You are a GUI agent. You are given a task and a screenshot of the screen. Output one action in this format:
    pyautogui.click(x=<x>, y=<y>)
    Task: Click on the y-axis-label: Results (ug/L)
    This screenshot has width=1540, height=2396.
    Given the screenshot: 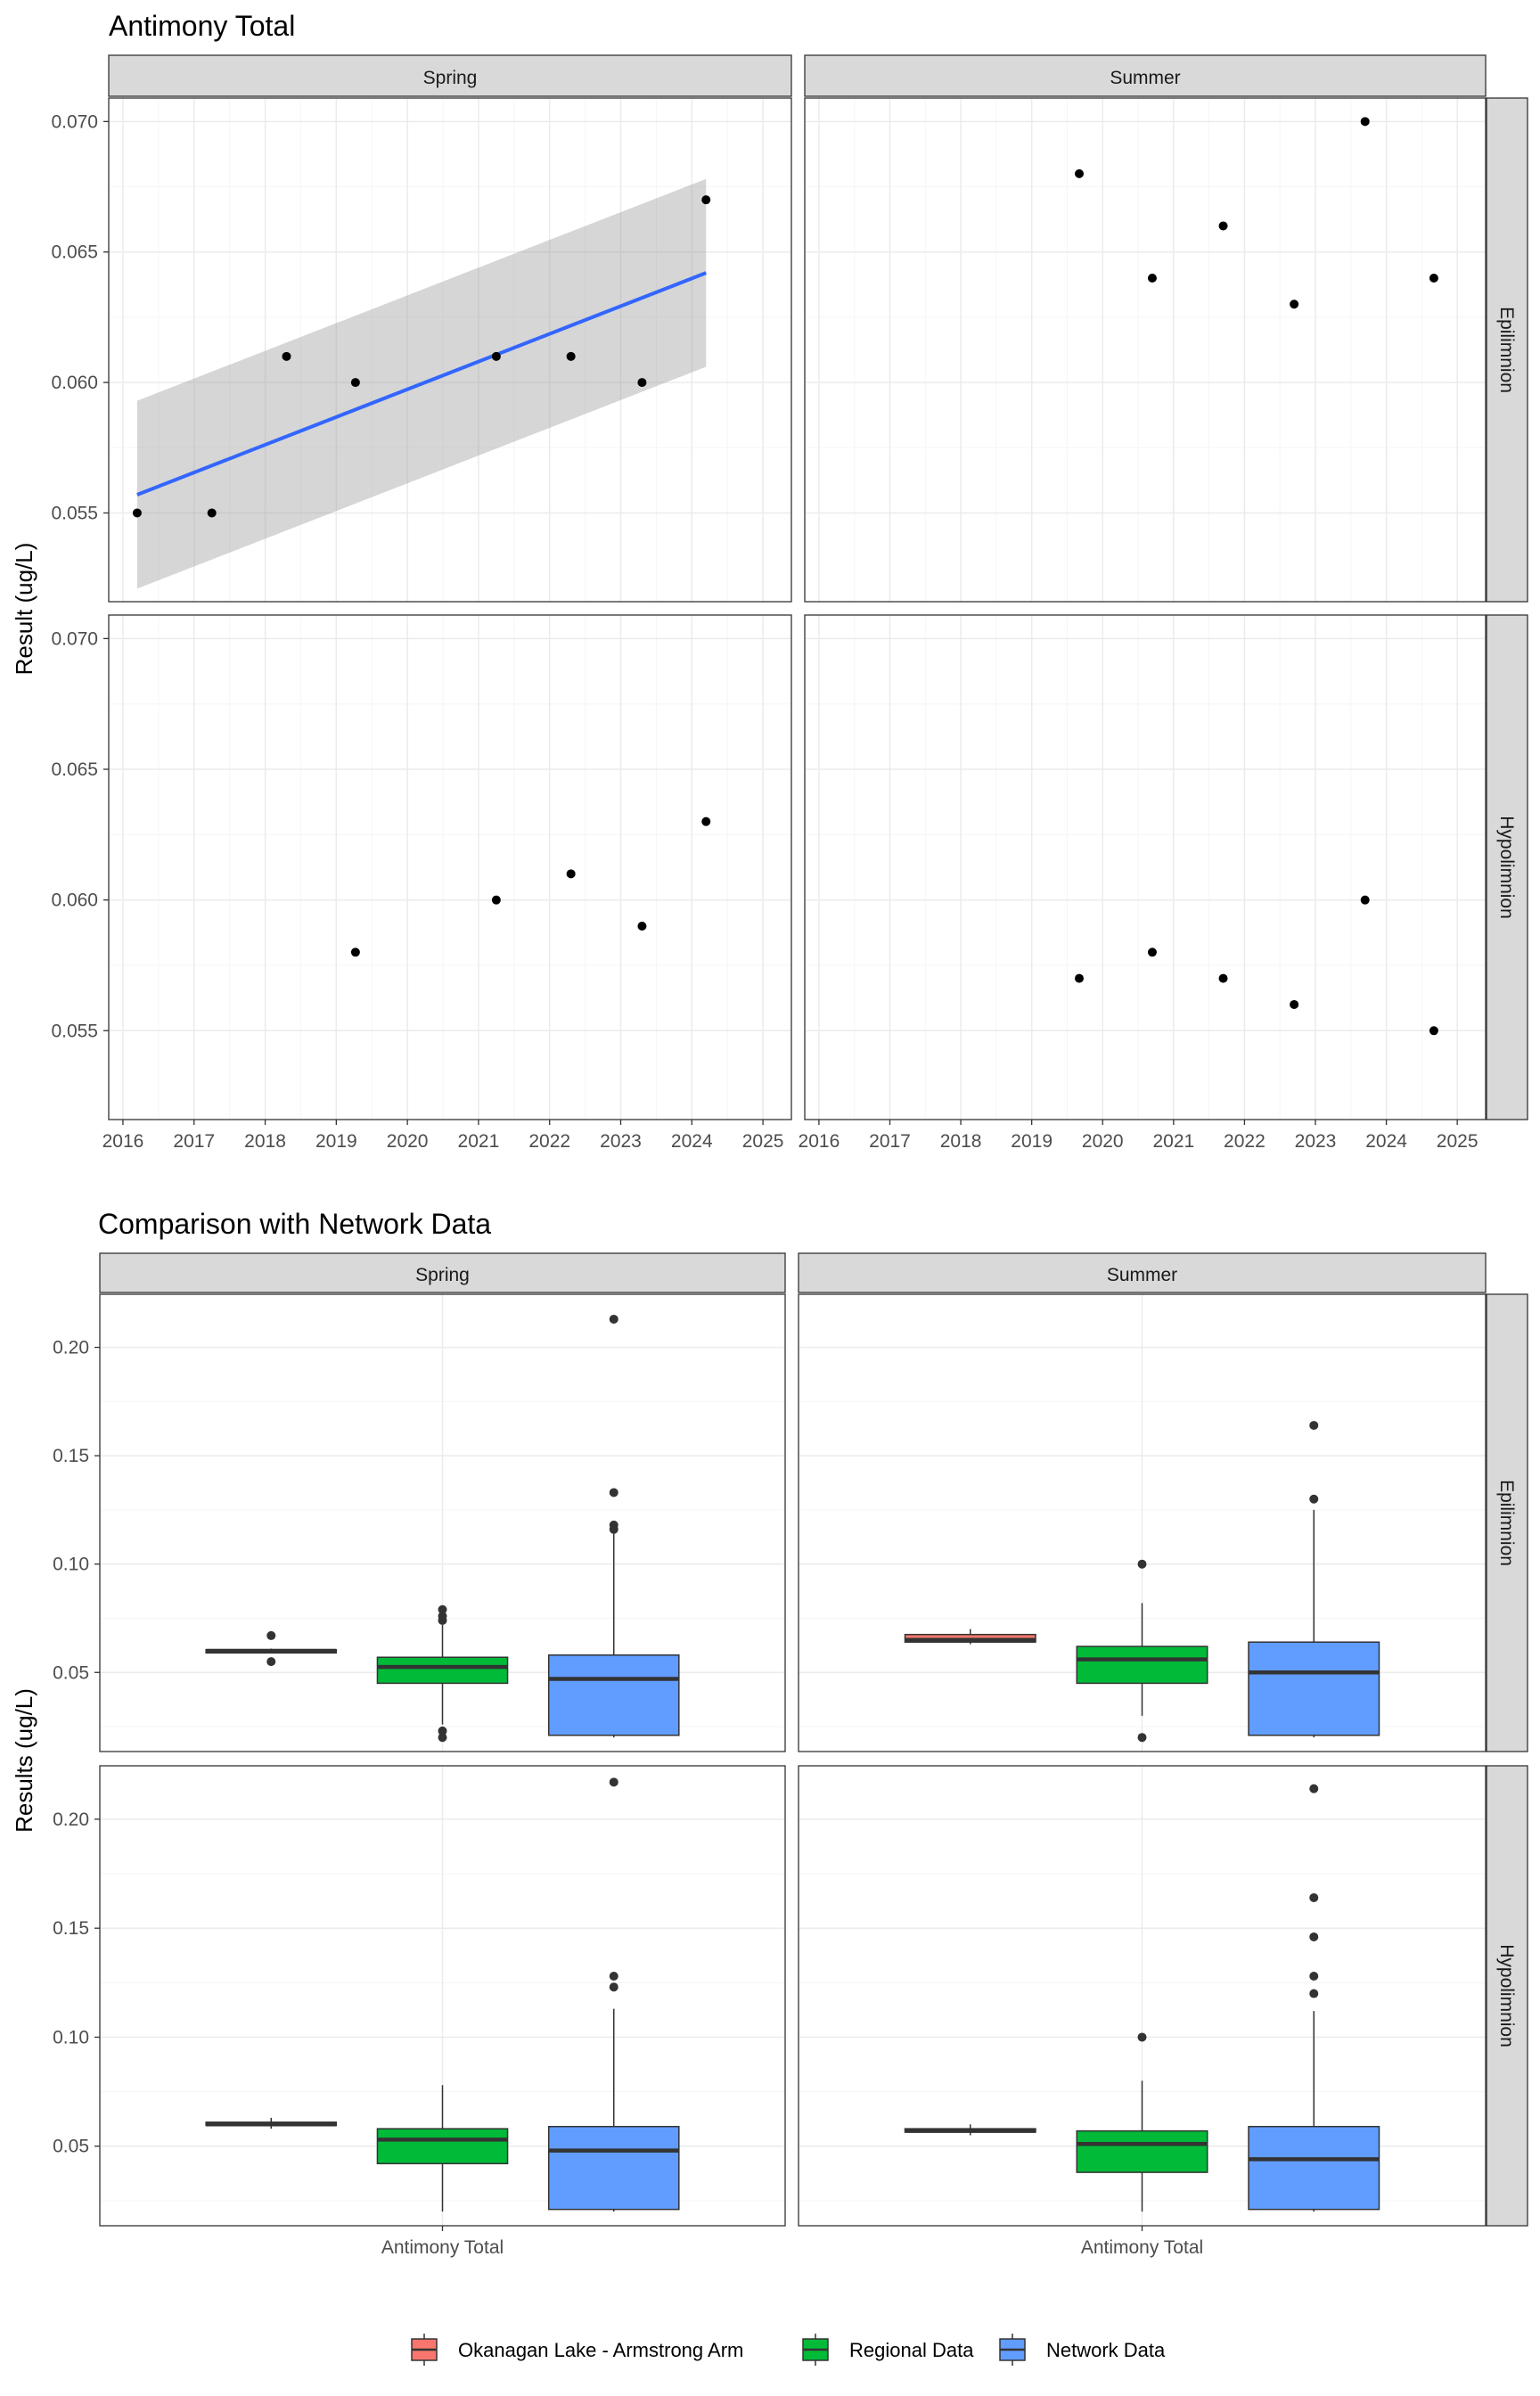 What is the action you would take?
    pyautogui.click(x=24, y=1760)
    